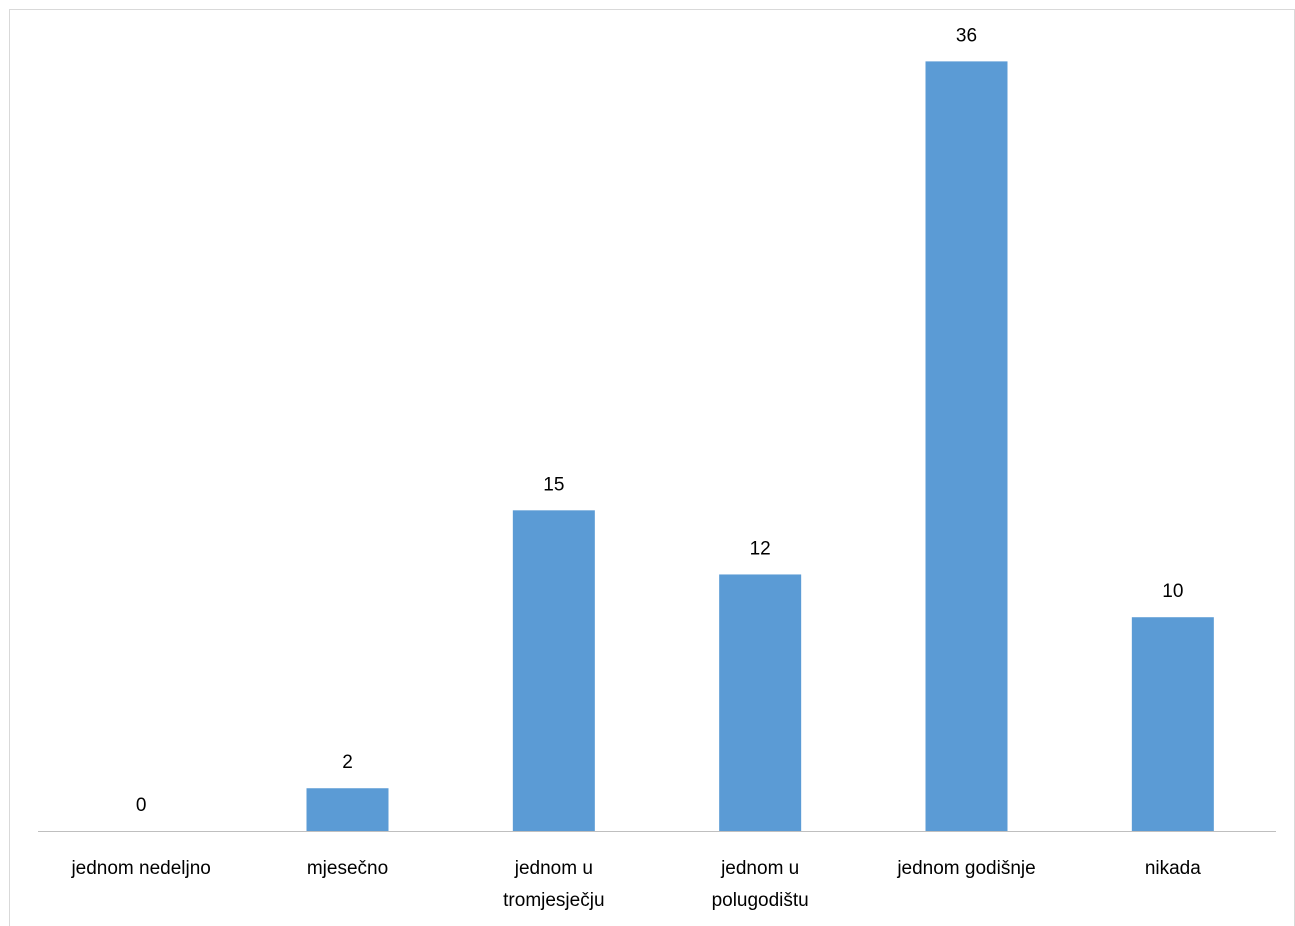 This screenshot has height=926, width=1295. I want to click on data-label-2: 15, so click(553, 484).